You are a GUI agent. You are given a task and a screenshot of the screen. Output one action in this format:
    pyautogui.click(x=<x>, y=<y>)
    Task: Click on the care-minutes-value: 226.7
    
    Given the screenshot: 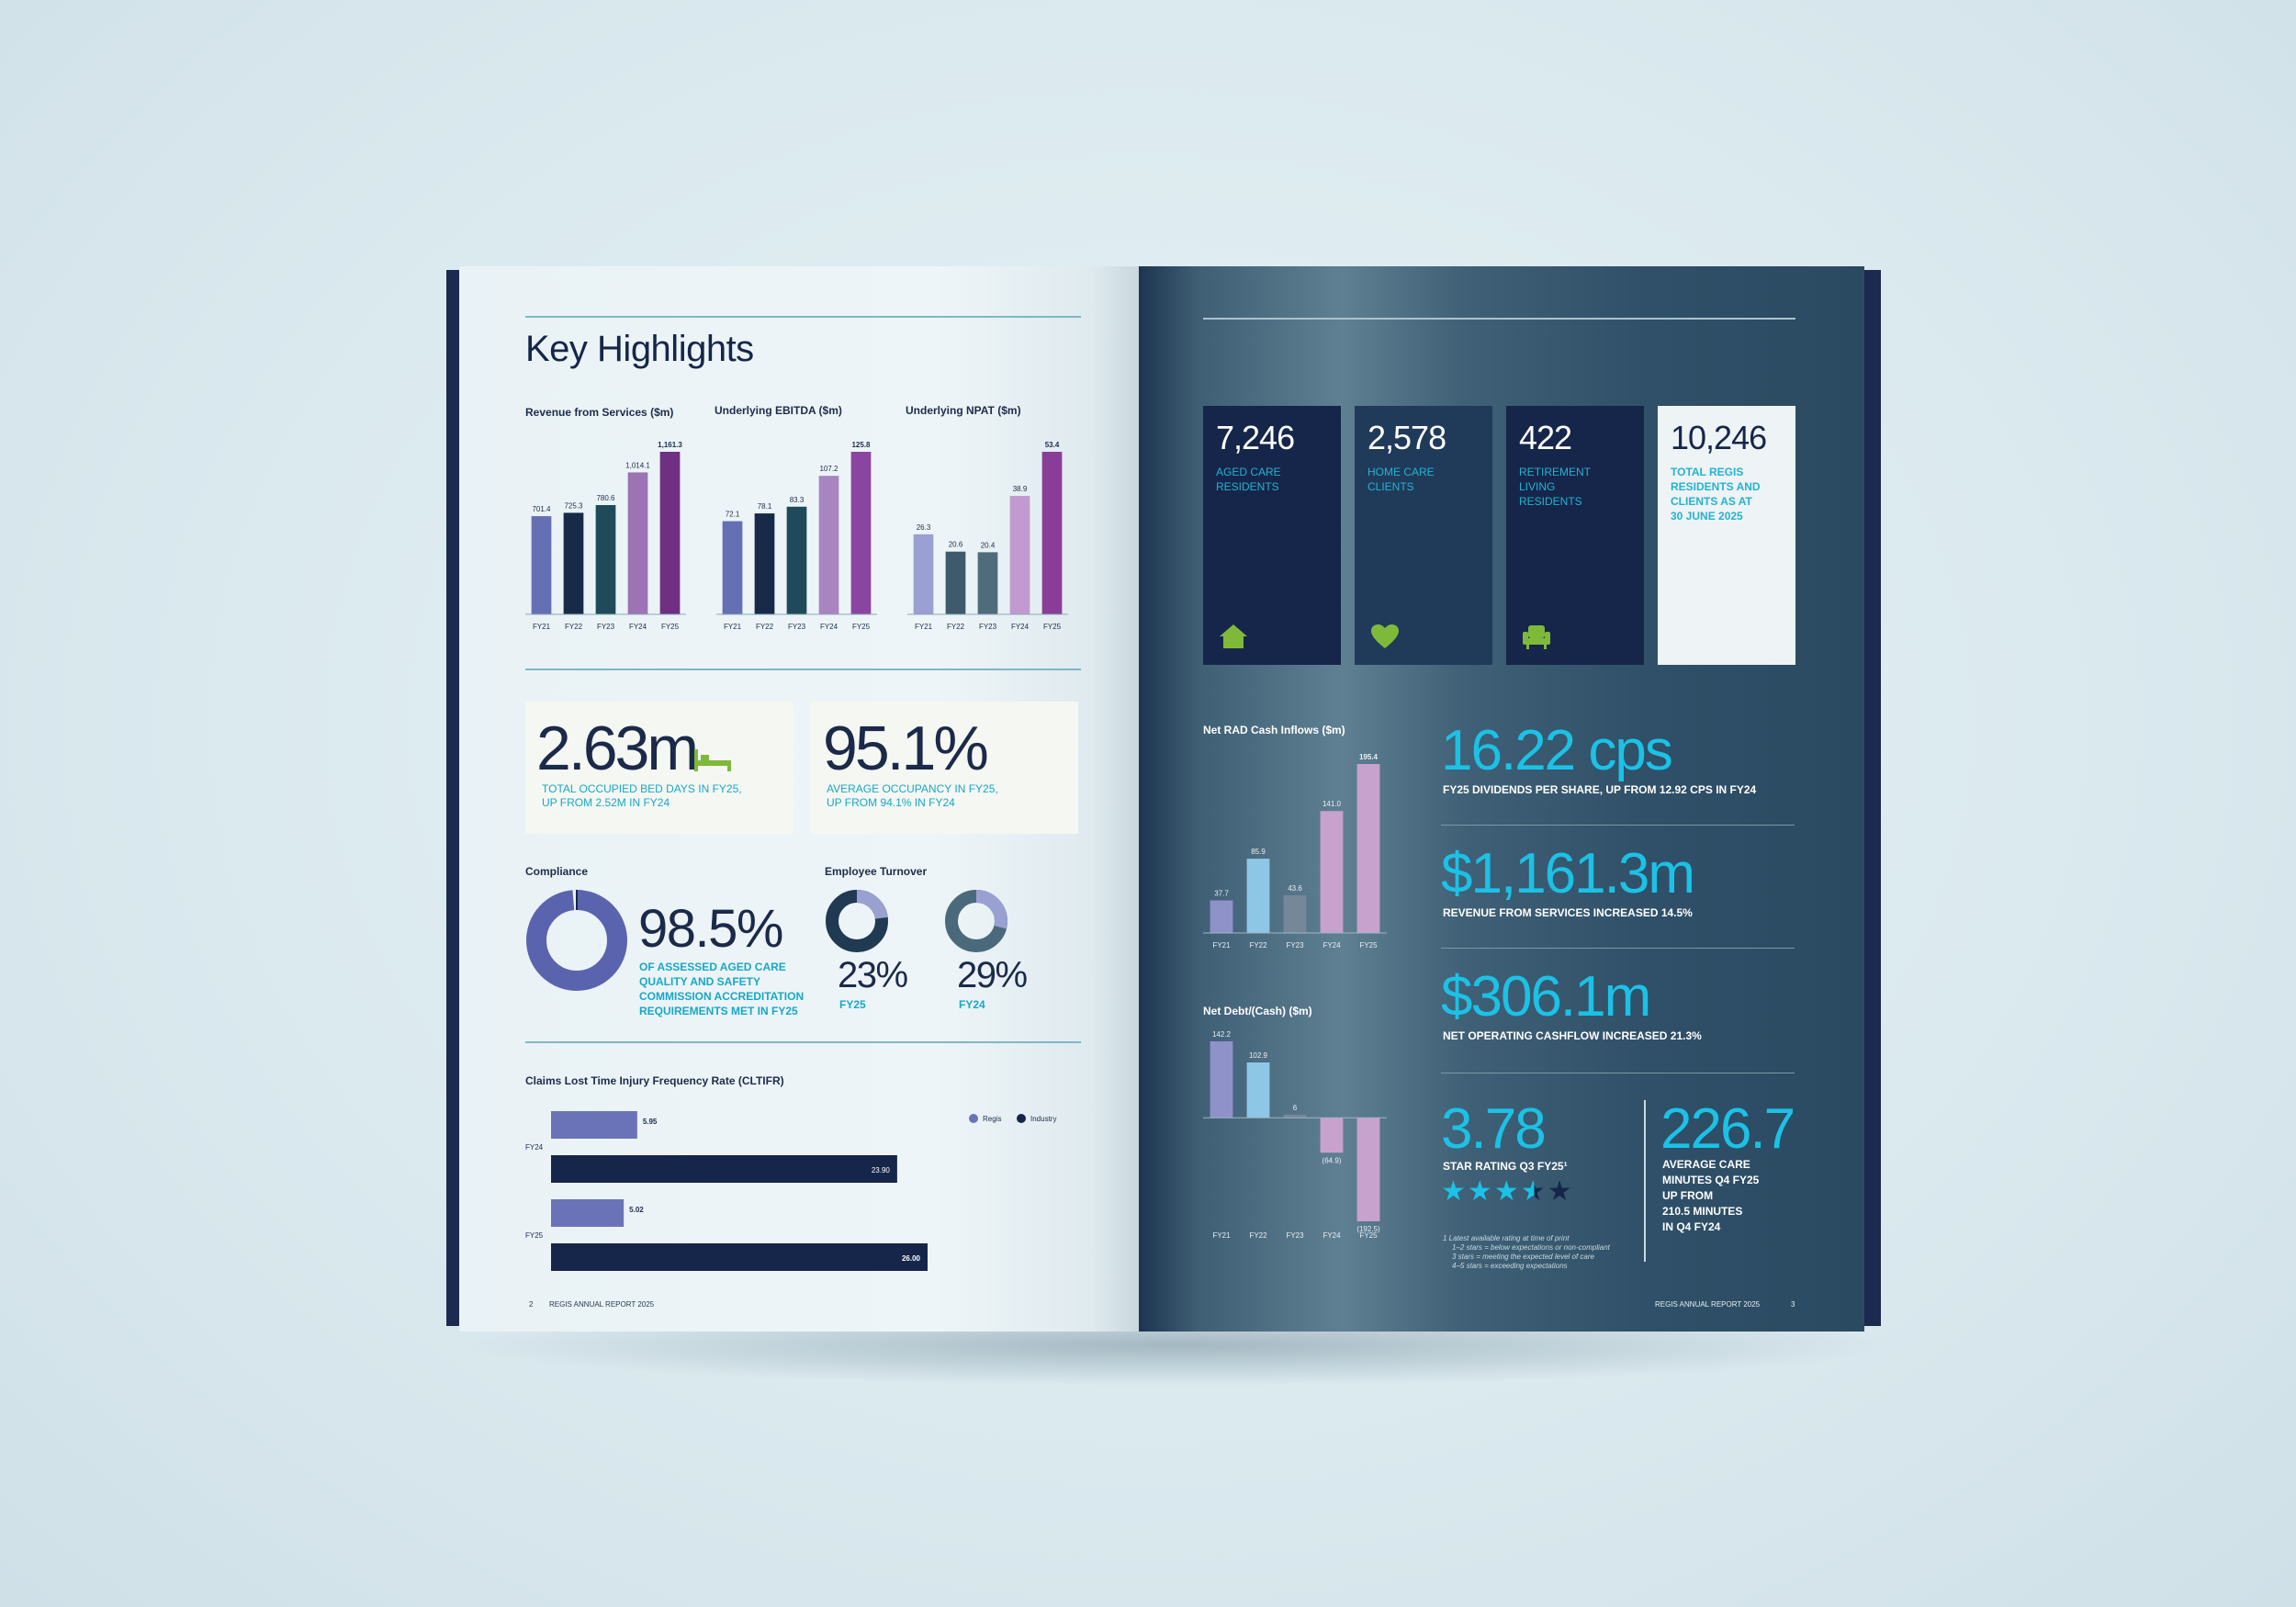 What is the action you would take?
    pyautogui.click(x=1727, y=1129)
    